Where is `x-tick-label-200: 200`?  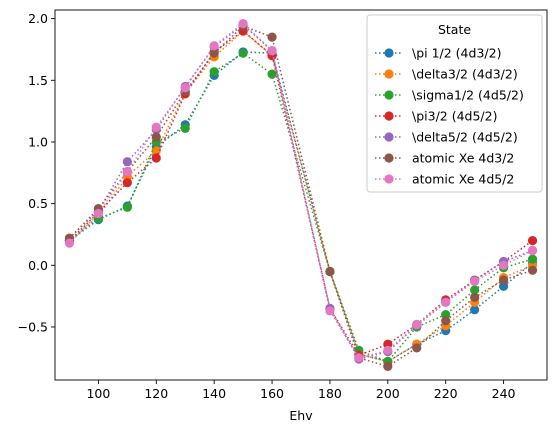
x-tick-label-200: 200 is located at coordinates (388, 393).